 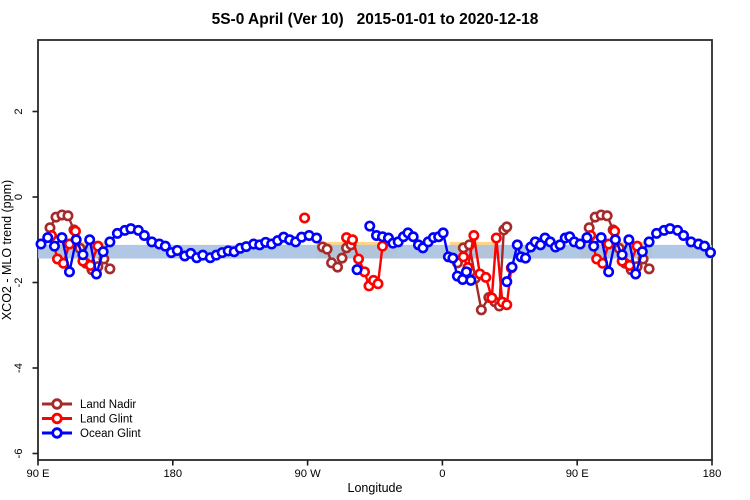 What do you see at coordinates (308, 474) in the screenshot?
I see `x-tick-label: 90 W` at bounding box center [308, 474].